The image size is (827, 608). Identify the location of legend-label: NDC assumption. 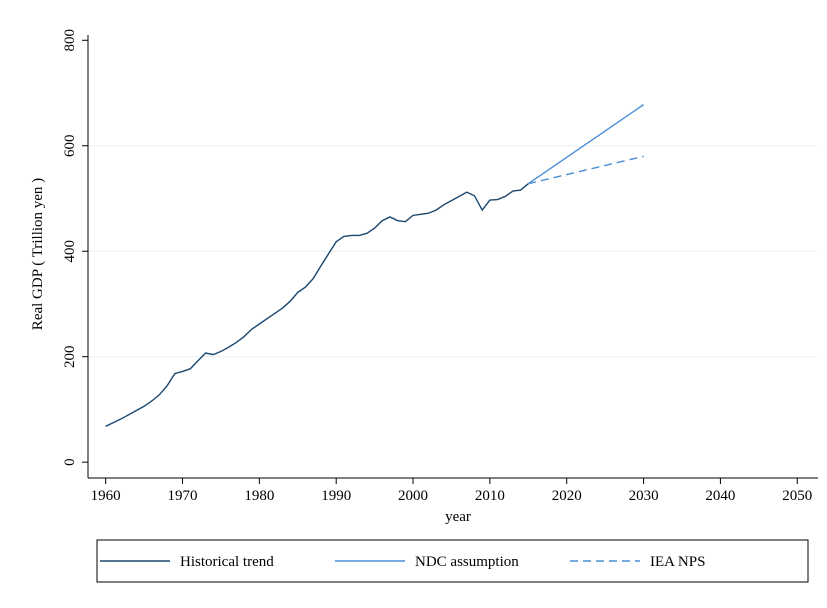
(467, 562).